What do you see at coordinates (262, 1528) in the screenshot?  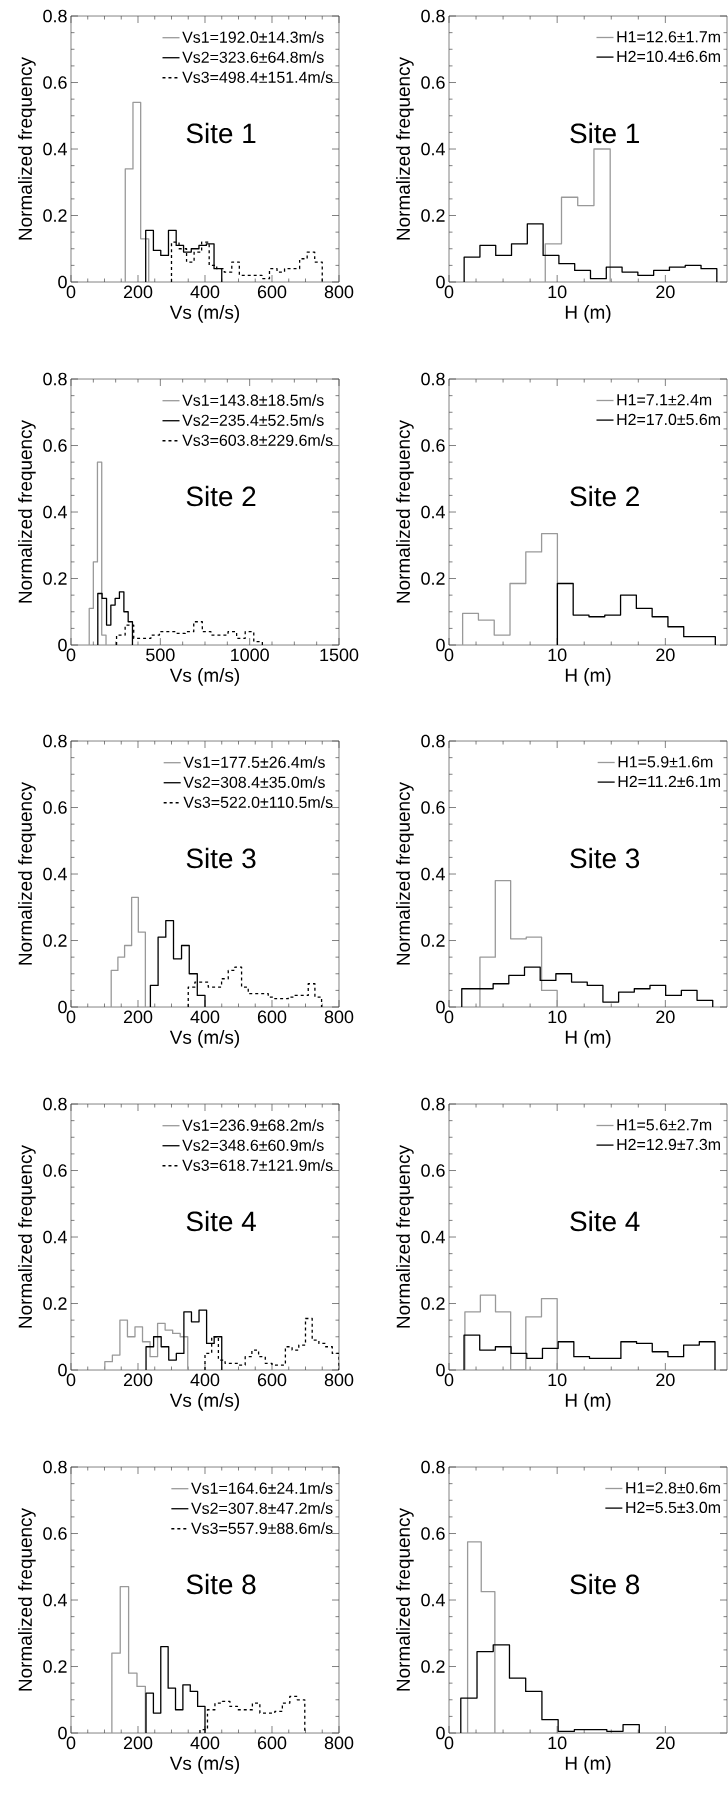 I see `legend-label: Vs3=557.9±88.6m/s` at bounding box center [262, 1528].